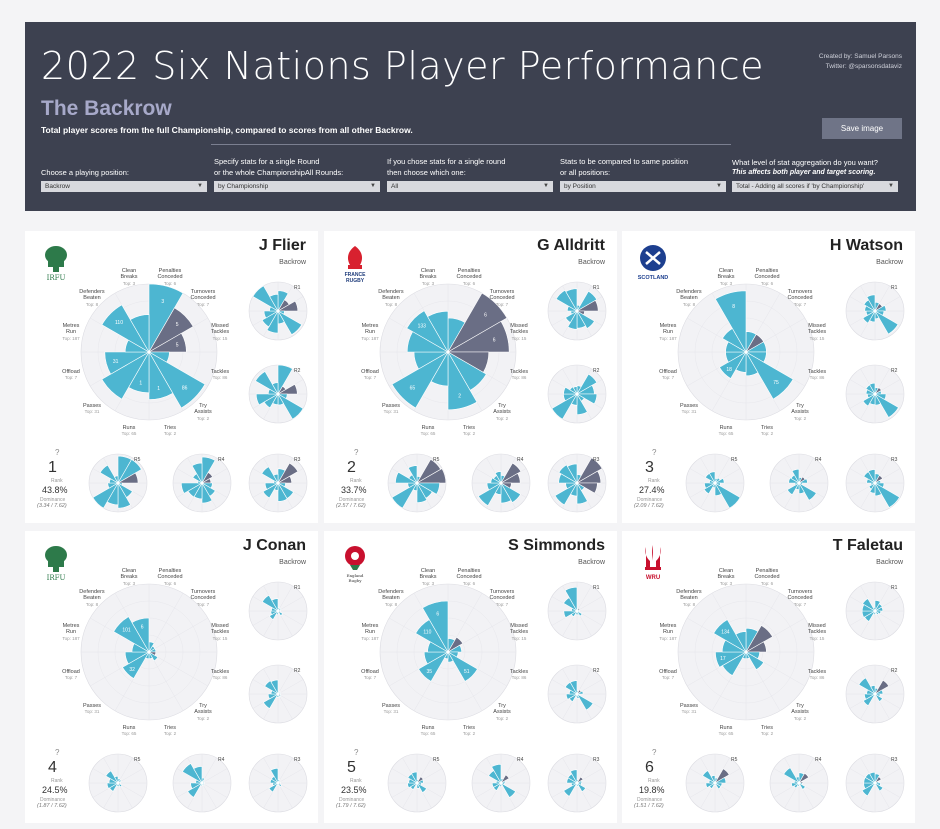 The height and width of the screenshot is (829, 940). What do you see at coordinates (124, 186) in the screenshot?
I see `position-select: Backrow ▼` at bounding box center [124, 186].